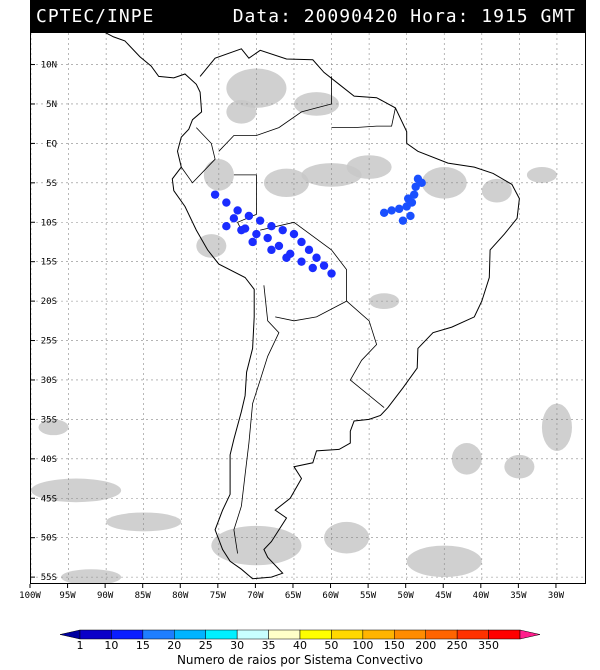  I want to click on lon-tick-label: 35W, so click(518, 596).